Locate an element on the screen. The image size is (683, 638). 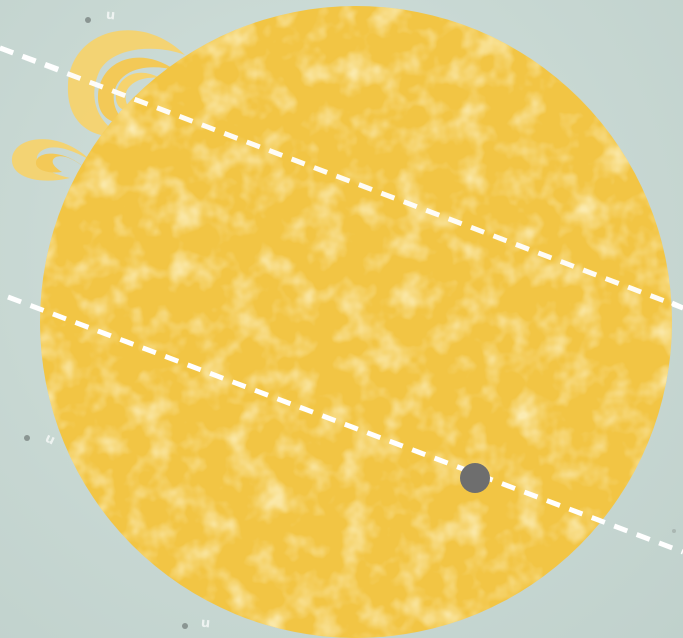
star-dot-right is located at coordinates (674, 531).